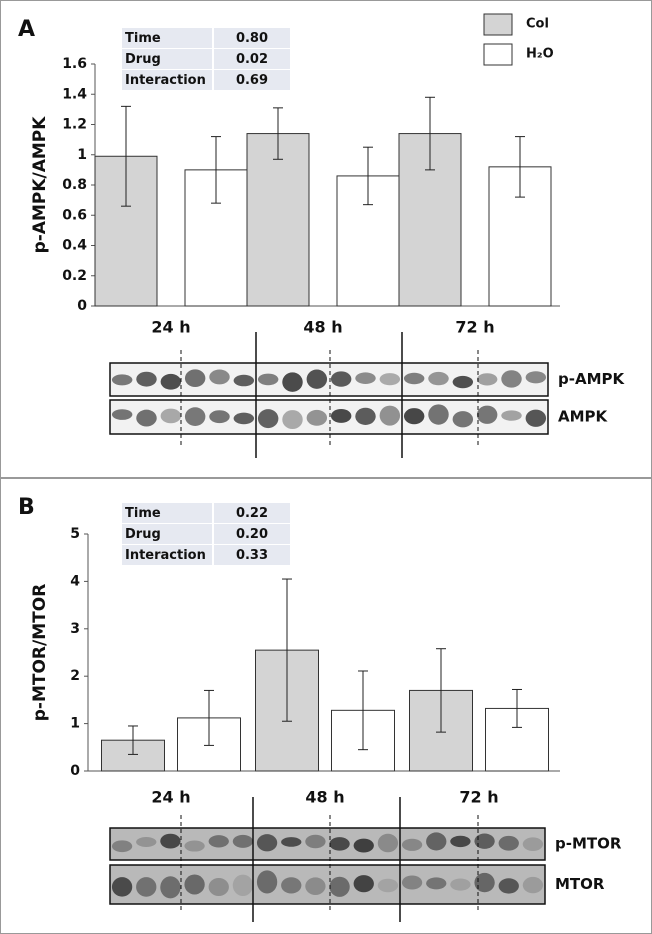 Image resolution: width=652 pixels, height=934 pixels. What do you see at coordinates (170, 327) in the screenshot?
I see `x-tick-label: 24 h` at bounding box center [170, 327].